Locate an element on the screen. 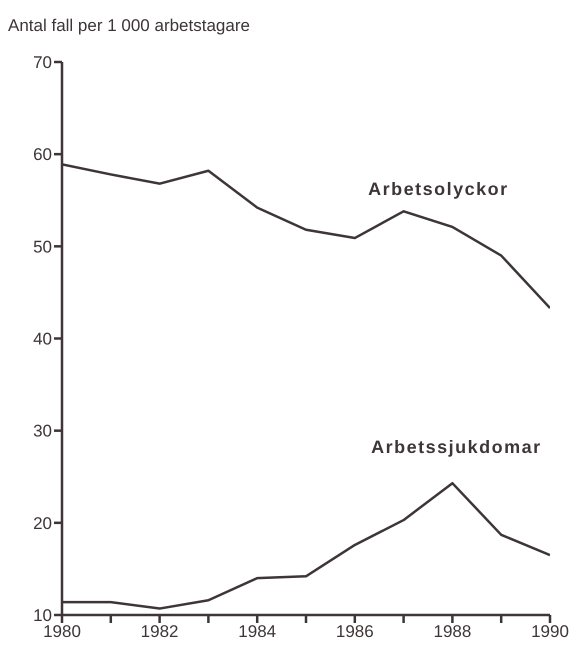  series-label: Arbetsolyckor is located at coordinates (438, 188).